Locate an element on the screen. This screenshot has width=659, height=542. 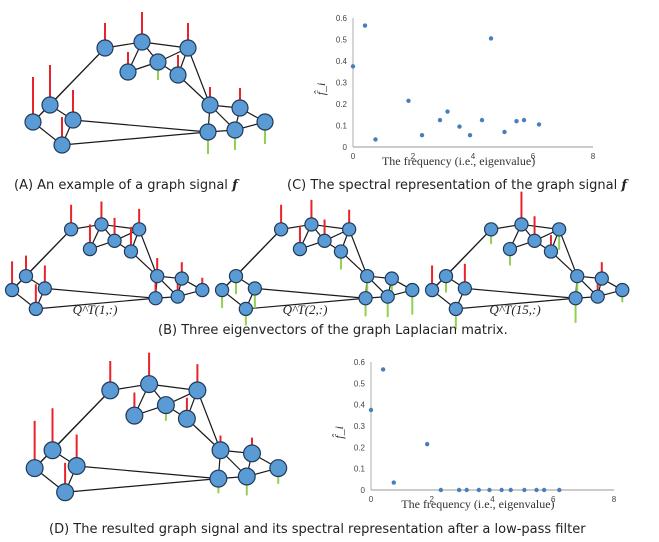
chart-c-x-tick-label: 4 is located at coordinates (473, 156).